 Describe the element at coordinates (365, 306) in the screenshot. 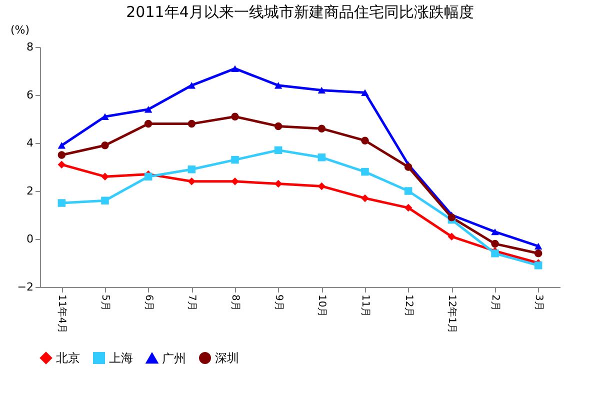

I see `x-tick-label: 11月` at that location.